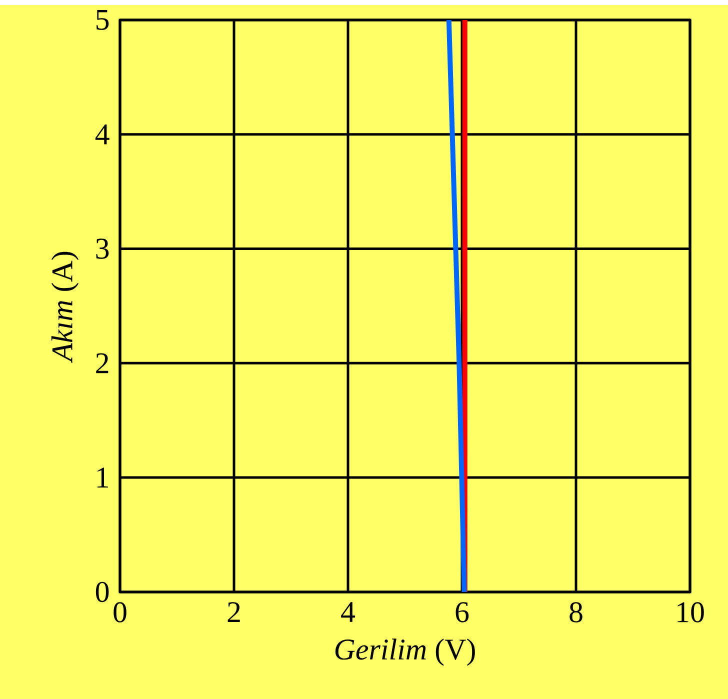 Image resolution: width=728 pixels, height=699 pixels. I want to click on y-tick-label: 2, so click(102, 363).